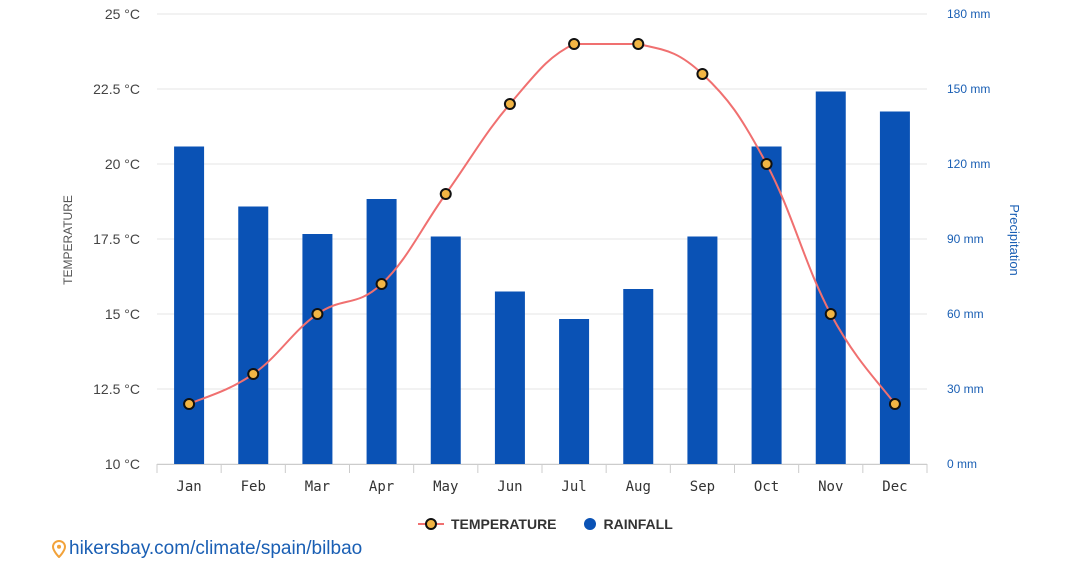 The width and height of the screenshot is (1082, 563). I want to click on legend-label-rainfall: RAINFALL, so click(638, 524).